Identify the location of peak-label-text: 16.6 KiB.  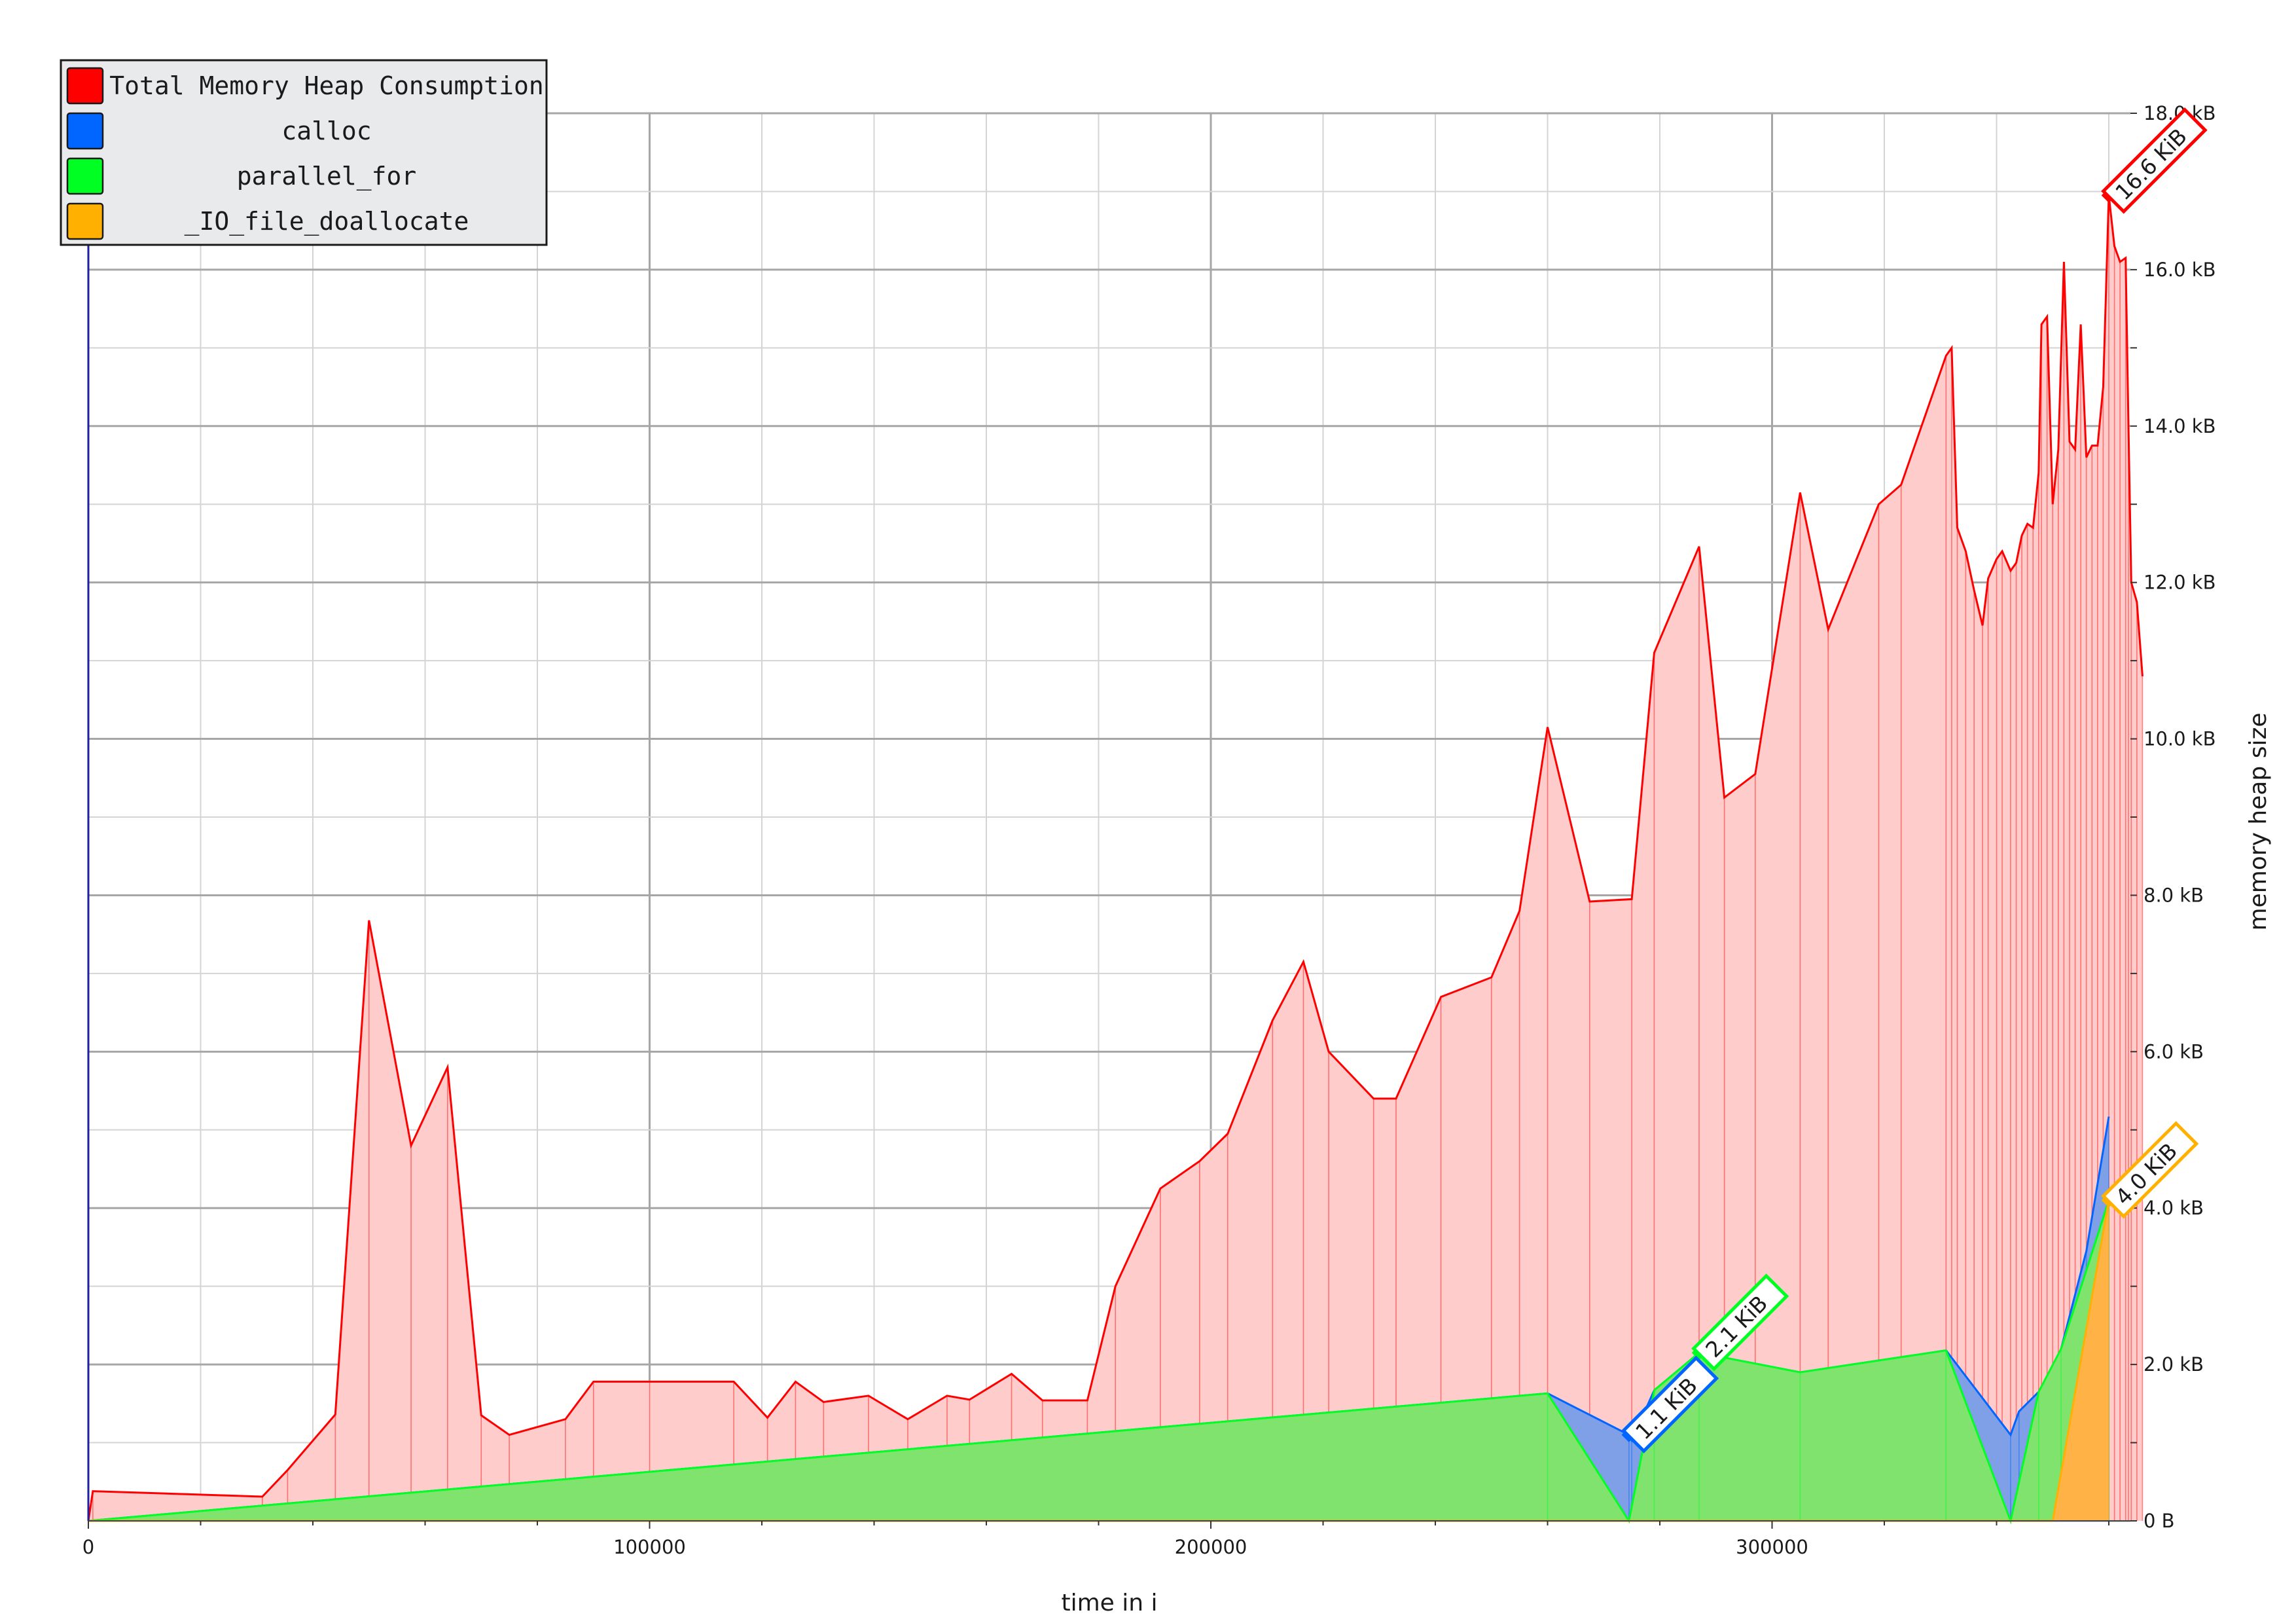
(2151, 164).